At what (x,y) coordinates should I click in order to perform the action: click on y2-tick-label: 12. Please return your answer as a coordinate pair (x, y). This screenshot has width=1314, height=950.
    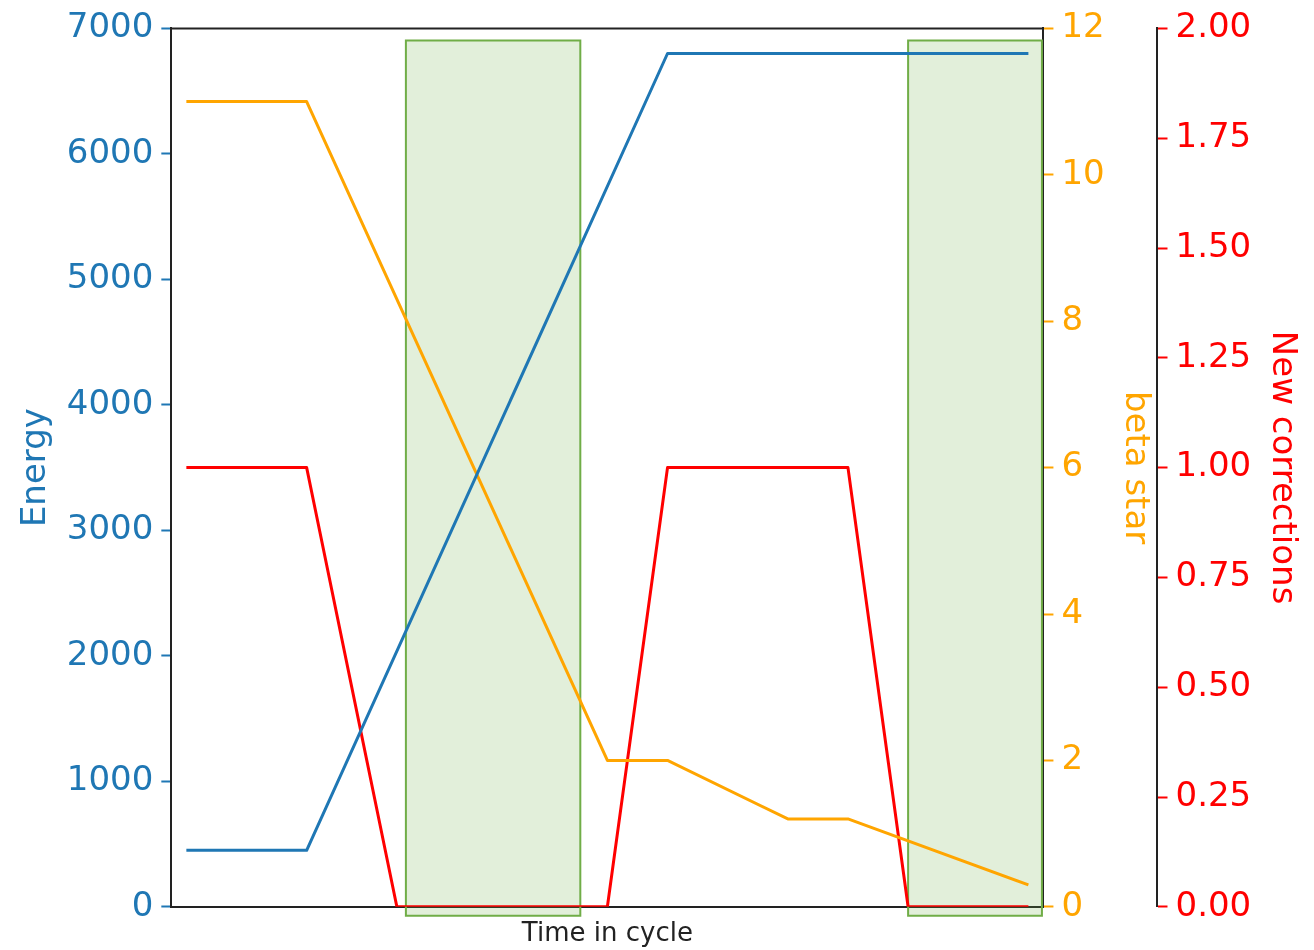
    Looking at the image, I should click on (1083, 25).